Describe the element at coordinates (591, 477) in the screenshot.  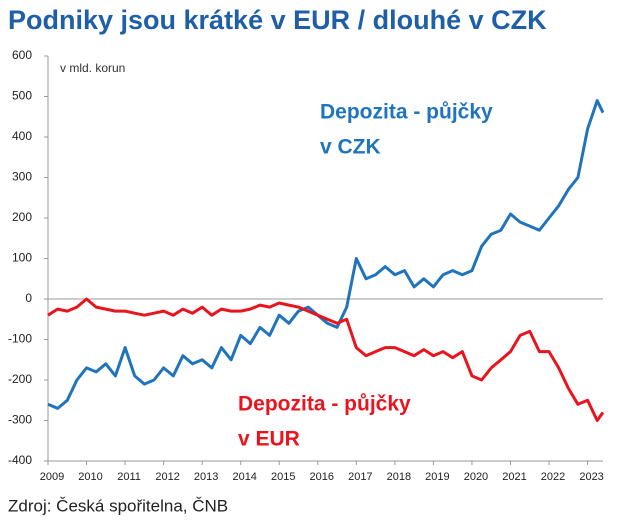
I see `x-tick-label: 2023` at that location.